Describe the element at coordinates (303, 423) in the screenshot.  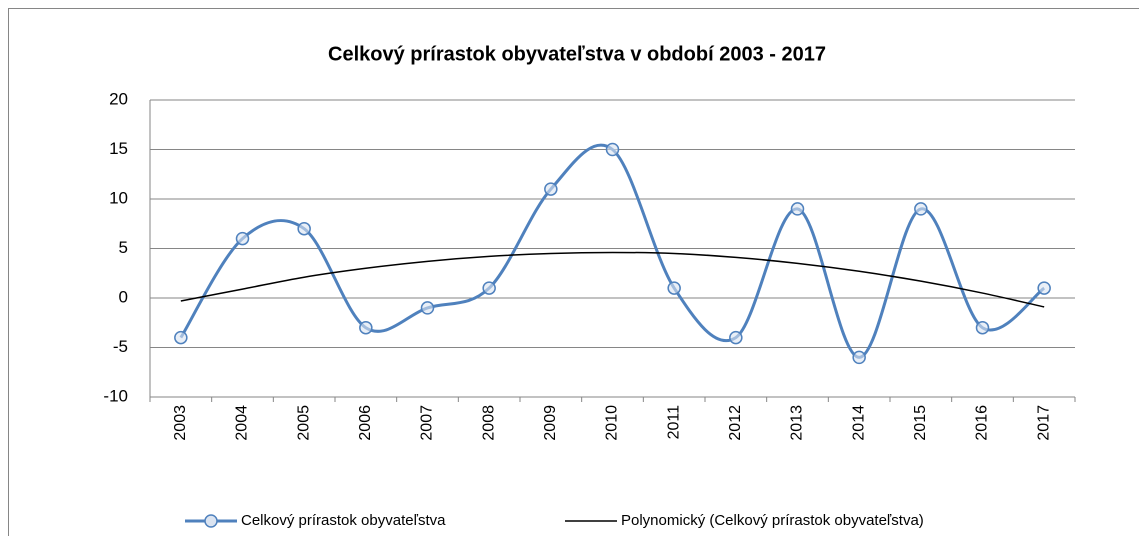
I see `x-tick-label: 2005` at that location.